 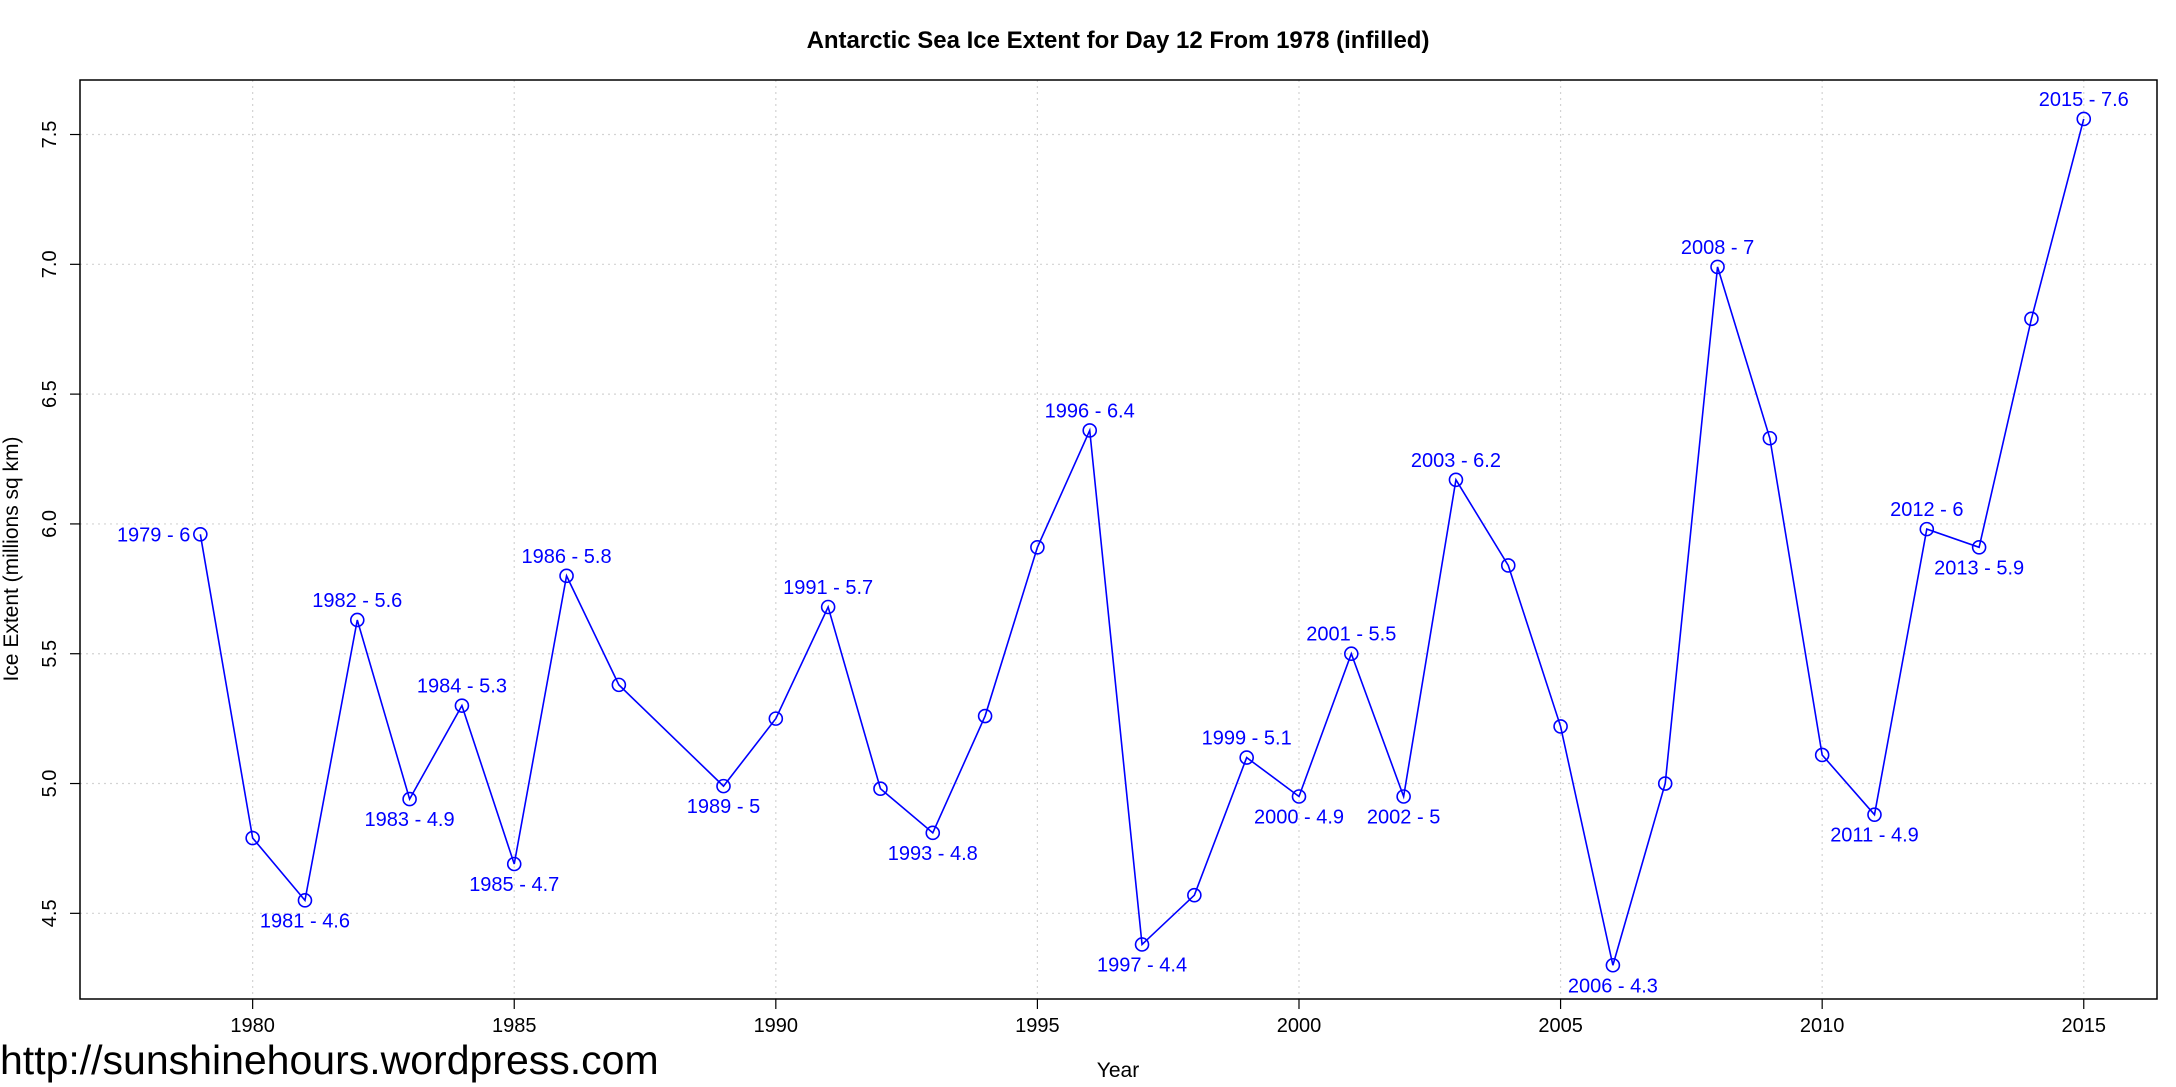 What do you see at coordinates (50, 264) in the screenshot?
I see `y-tick-label: 7.0` at bounding box center [50, 264].